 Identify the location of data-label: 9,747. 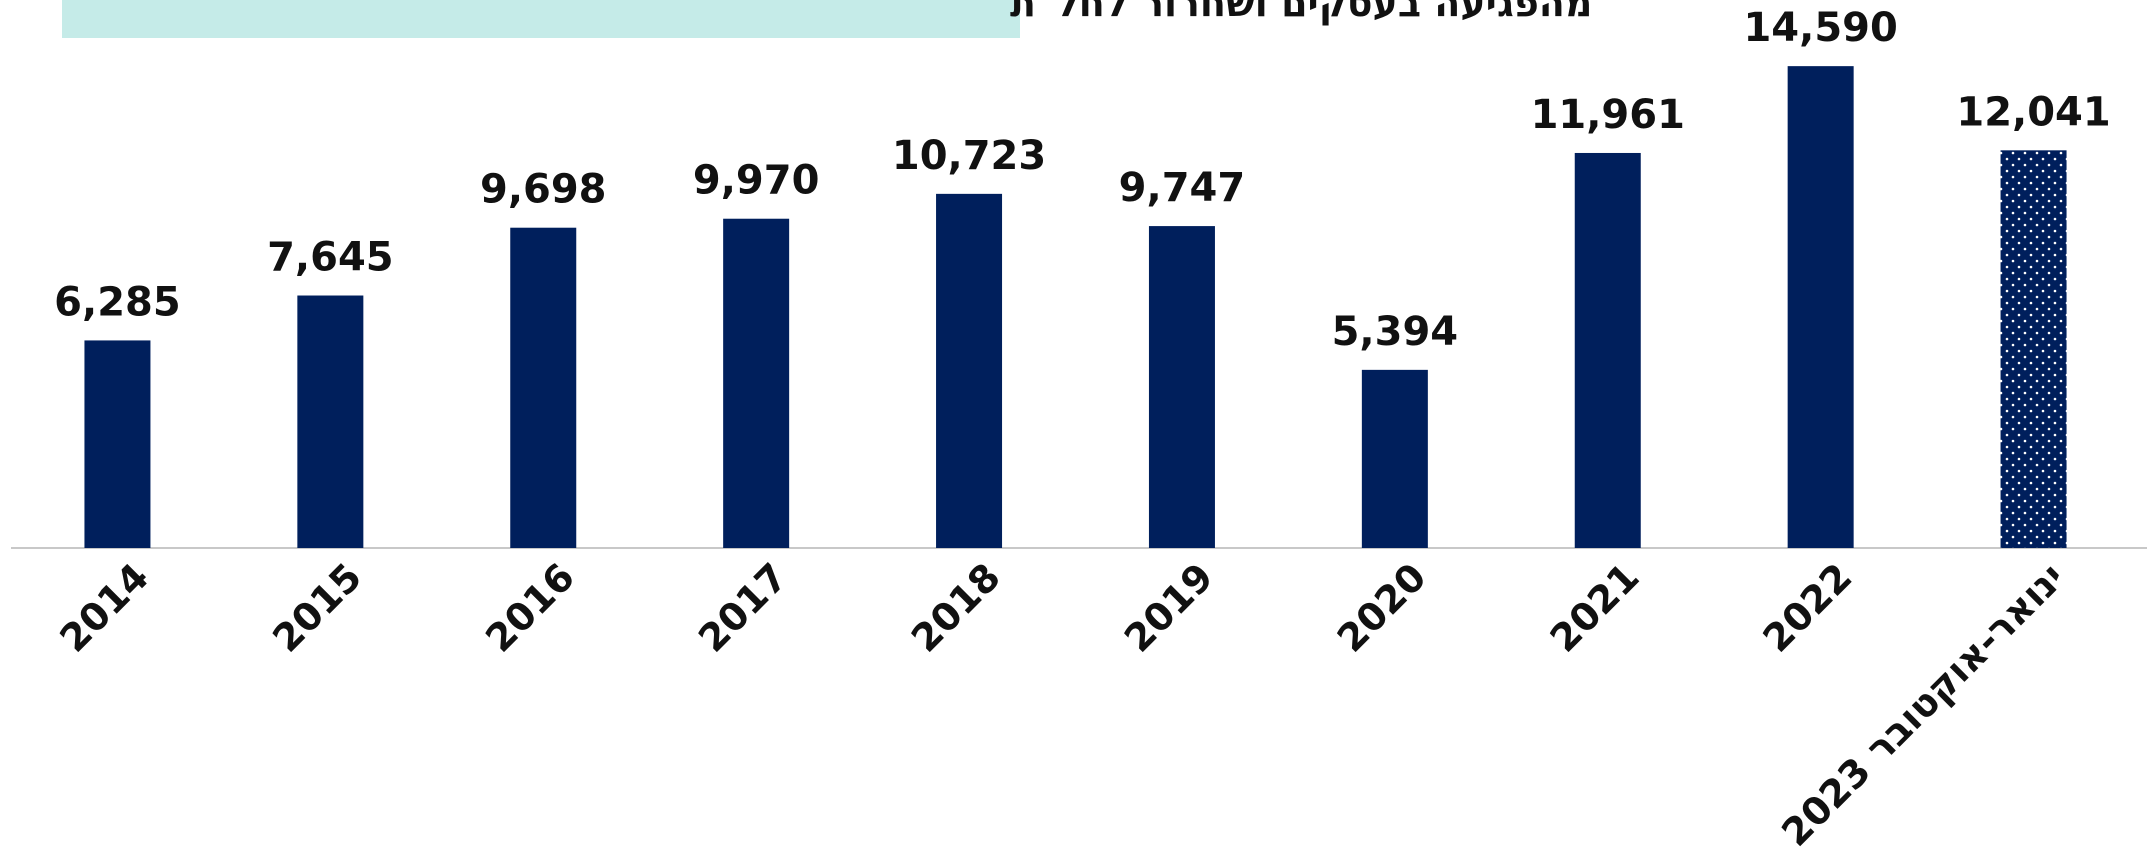
(1182, 188).